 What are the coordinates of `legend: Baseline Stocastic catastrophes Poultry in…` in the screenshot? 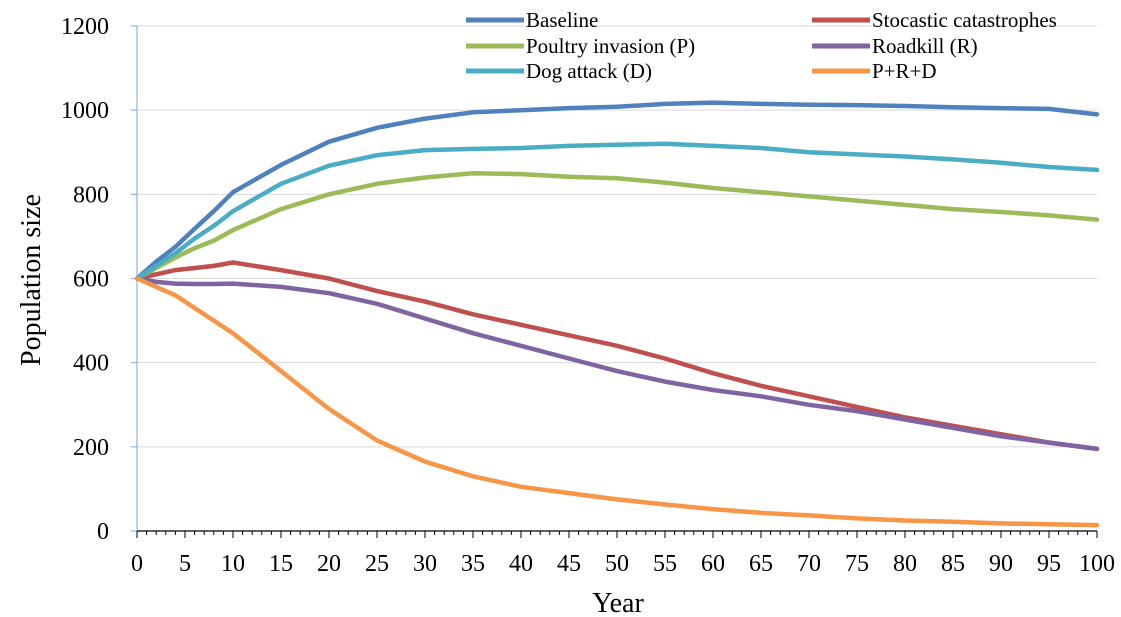 It's located at (761, 45).